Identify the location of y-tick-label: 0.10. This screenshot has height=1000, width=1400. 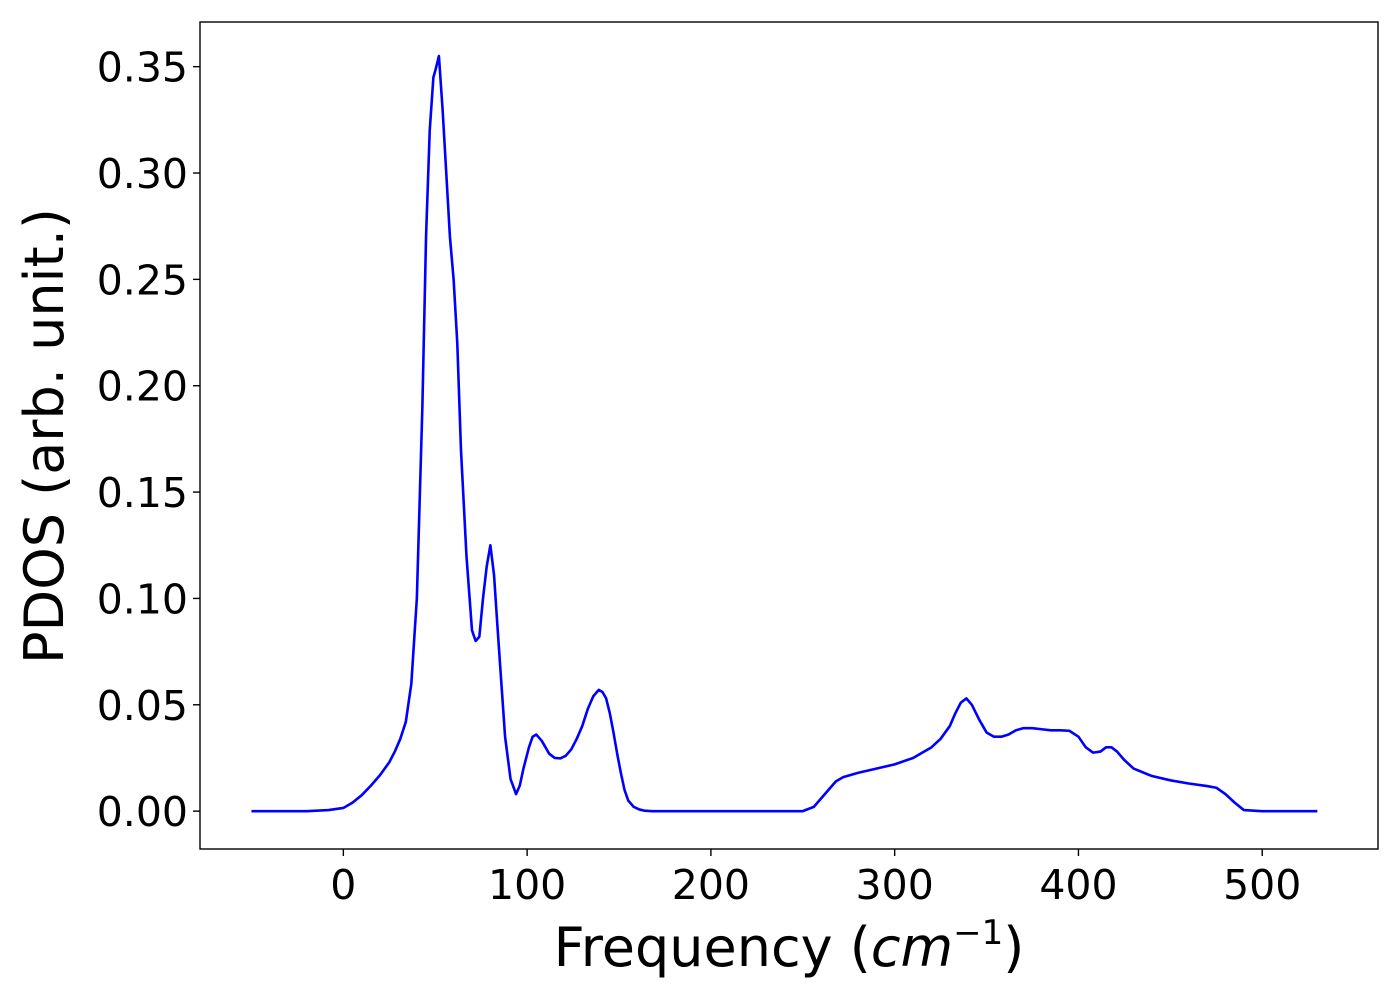
(142, 599).